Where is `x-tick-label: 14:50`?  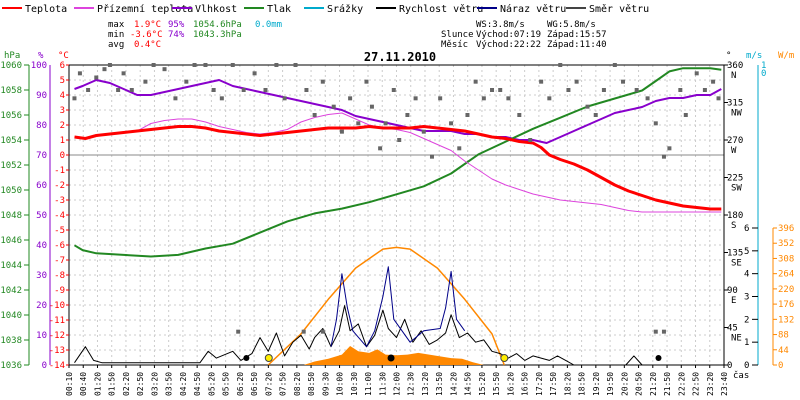
x-tick-label: 14:50 is located at coordinates (468, 384).